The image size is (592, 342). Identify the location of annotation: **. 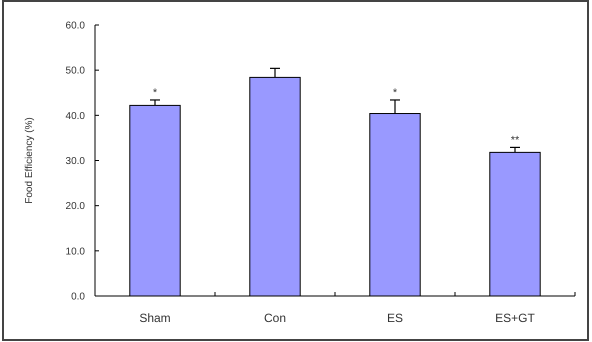
(515, 140).